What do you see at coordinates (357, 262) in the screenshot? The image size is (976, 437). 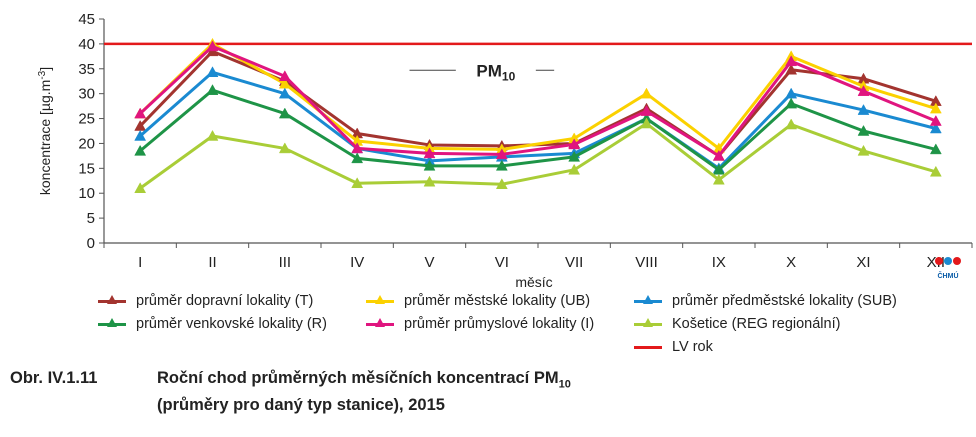 I see `x-tick-label: IV` at bounding box center [357, 262].